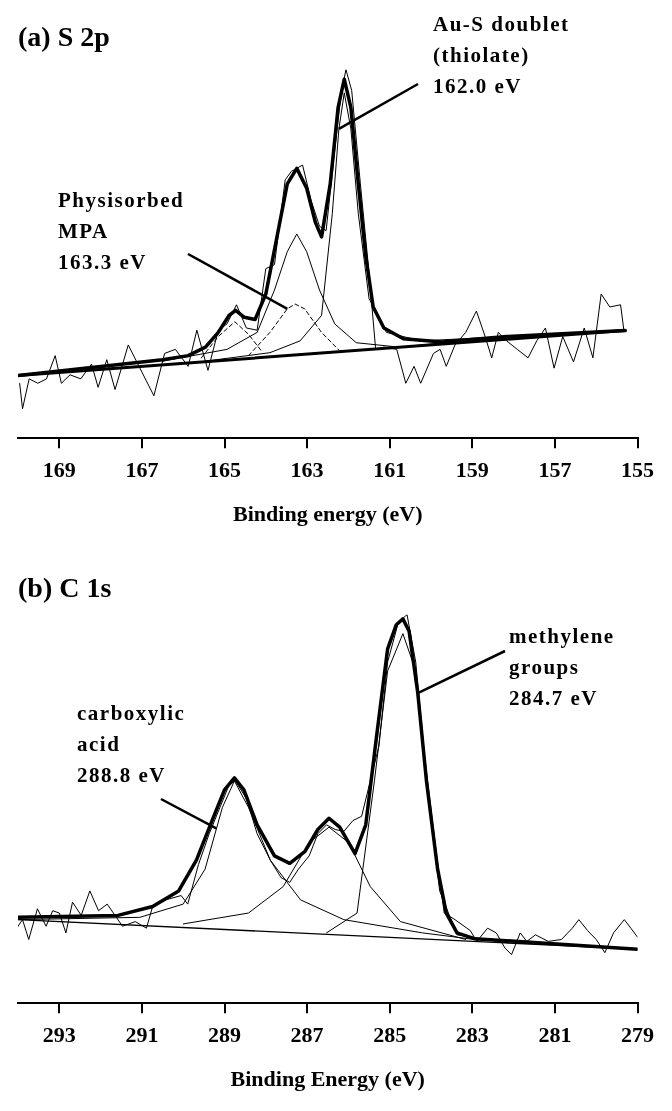 This screenshot has width=672, height=1111. I want to click on x-tick-label: 287, so click(307, 1035).